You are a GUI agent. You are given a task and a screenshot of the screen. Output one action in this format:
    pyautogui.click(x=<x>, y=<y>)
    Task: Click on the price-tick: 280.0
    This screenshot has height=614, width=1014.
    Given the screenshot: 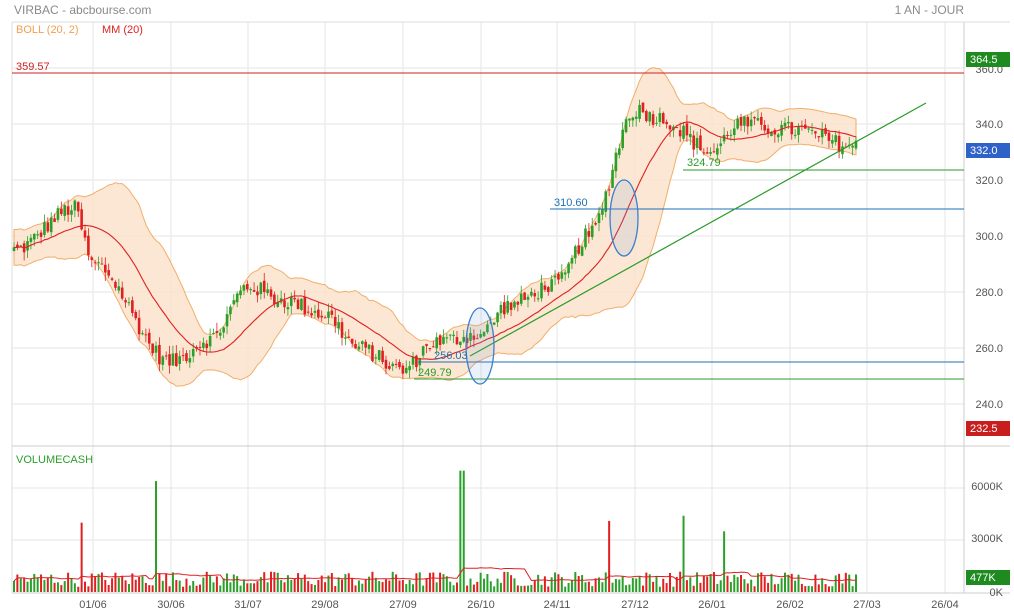 What is the action you would take?
    pyautogui.click(x=989, y=293)
    